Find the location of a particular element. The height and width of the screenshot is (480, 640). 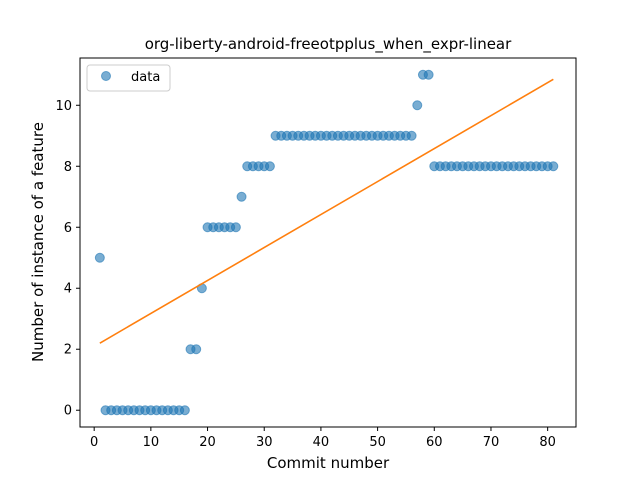

x-axis: 0 10 20 30 40 50 60 70 80 is located at coordinates (323, 438).